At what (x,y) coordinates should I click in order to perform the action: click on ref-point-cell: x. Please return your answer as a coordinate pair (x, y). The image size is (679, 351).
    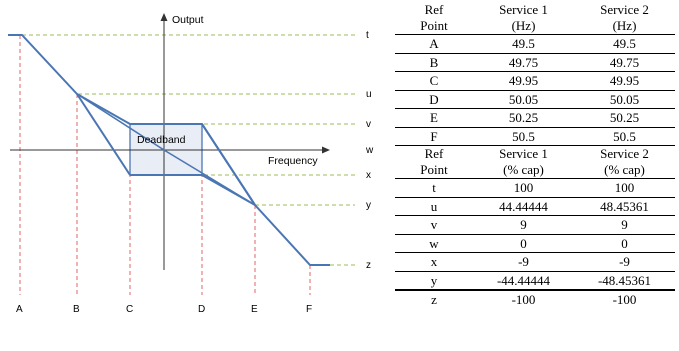
    Looking at the image, I should click on (434, 261).